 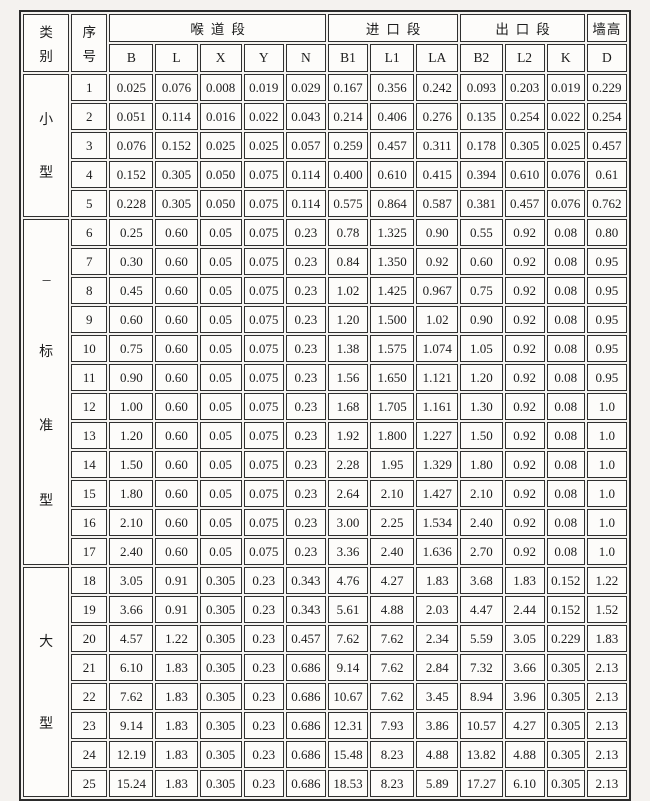 What do you see at coordinates (131, 551) in the screenshot?
I see `value-cell: 2.40` at bounding box center [131, 551].